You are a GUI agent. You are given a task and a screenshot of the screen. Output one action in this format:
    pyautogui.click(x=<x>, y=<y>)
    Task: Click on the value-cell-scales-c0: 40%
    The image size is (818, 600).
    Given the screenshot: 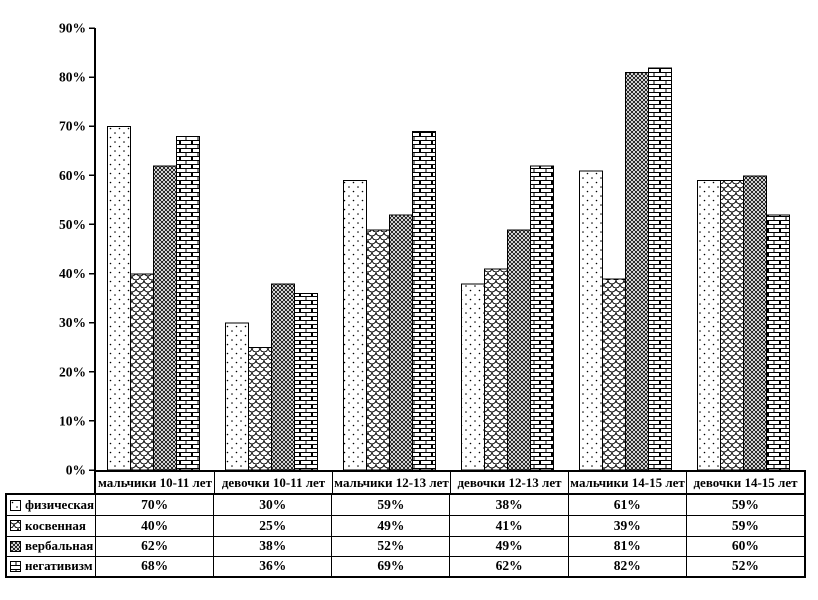 What is the action you would take?
    pyautogui.click(x=154, y=525)
    